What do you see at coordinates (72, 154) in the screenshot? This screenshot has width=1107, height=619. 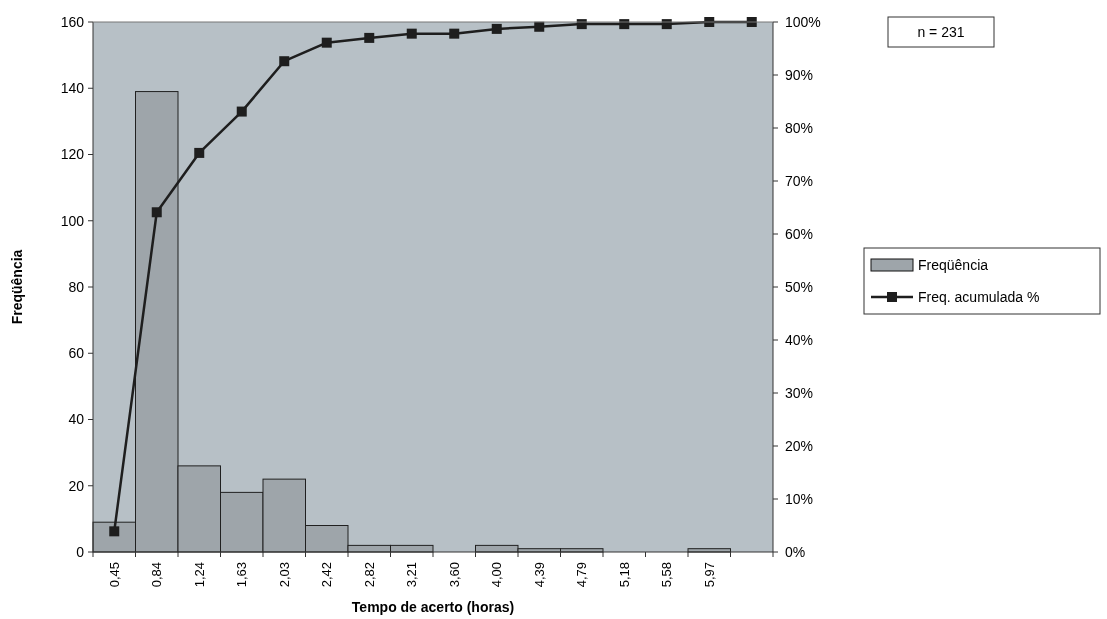 I see `y-tick-label: 120` at bounding box center [72, 154].